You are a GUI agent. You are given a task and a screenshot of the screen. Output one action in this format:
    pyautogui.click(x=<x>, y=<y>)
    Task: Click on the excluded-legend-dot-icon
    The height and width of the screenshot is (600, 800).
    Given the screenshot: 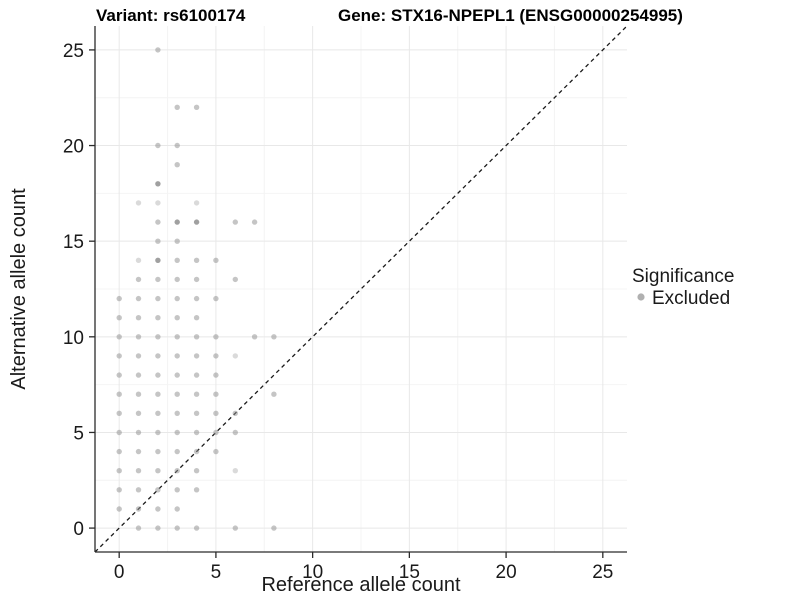 What is the action you would take?
    pyautogui.click(x=641, y=297)
    